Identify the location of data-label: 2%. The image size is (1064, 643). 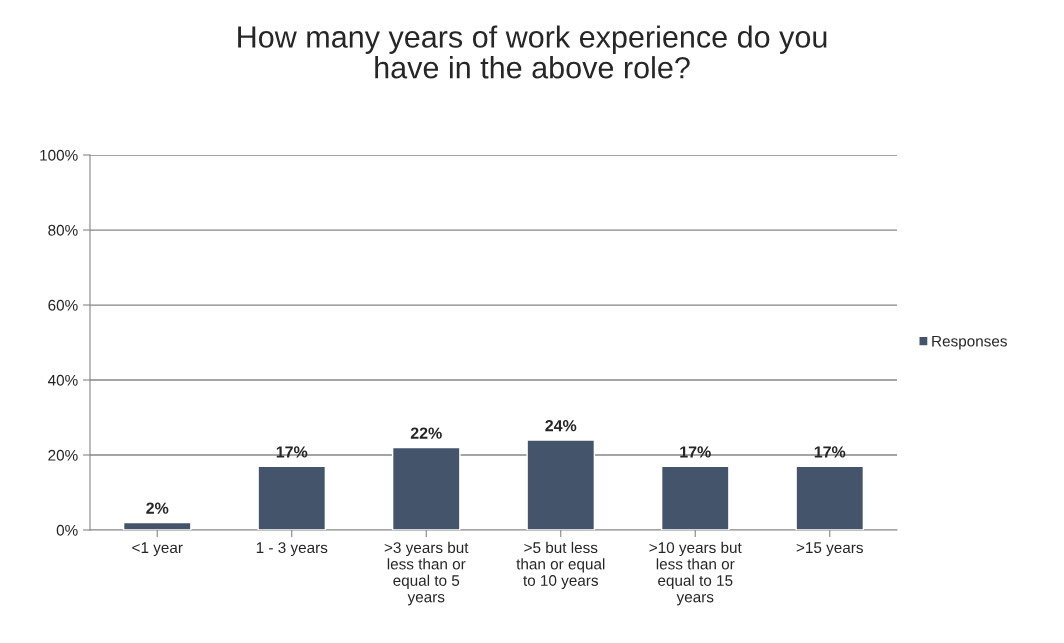
(157, 508).